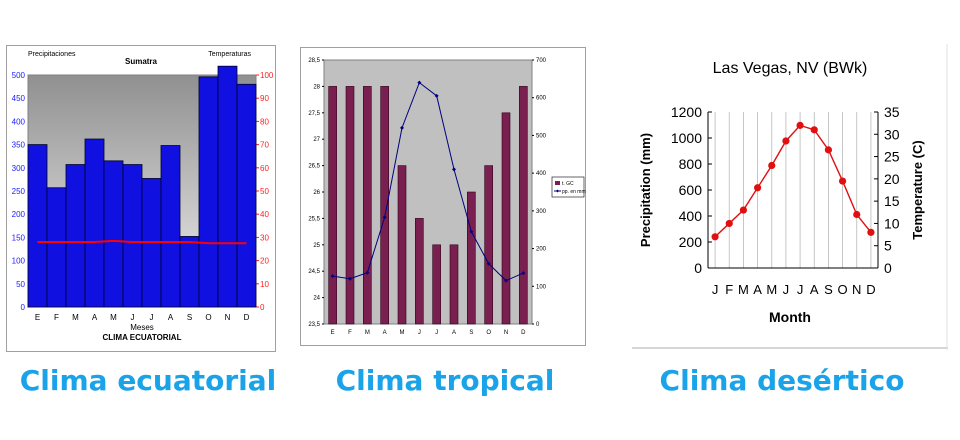  What do you see at coordinates (445, 380) in the screenshot?
I see `caption-tropical: Clima tropical` at bounding box center [445, 380].